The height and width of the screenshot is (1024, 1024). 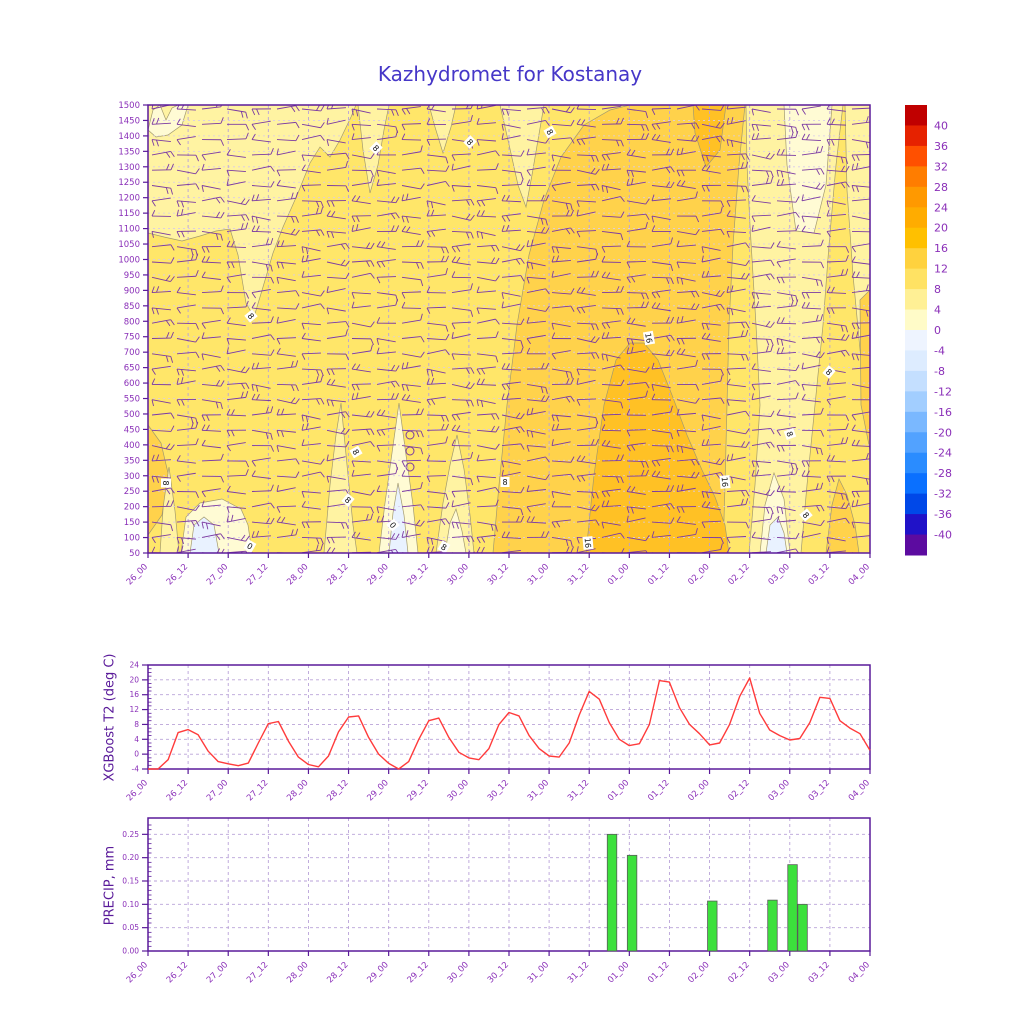 I want to click on main-x-tick-label: 31_12, so click(x=578, y=574).